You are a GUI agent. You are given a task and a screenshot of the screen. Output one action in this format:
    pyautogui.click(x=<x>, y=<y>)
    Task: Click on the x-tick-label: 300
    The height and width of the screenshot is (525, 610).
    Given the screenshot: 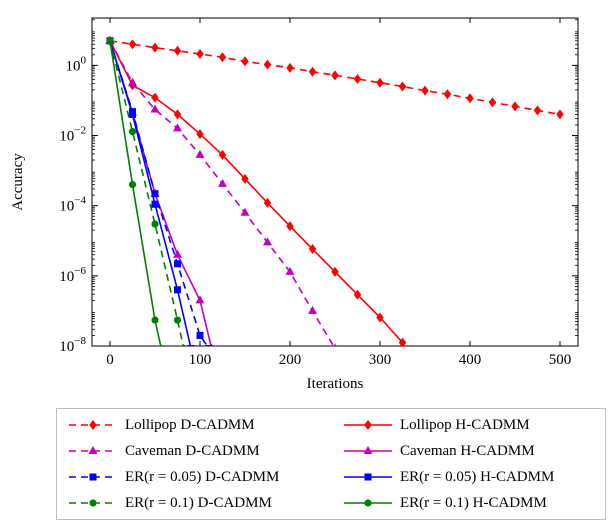 What is the action you would take?
    pyautogui.click(x=380, y=360)
    